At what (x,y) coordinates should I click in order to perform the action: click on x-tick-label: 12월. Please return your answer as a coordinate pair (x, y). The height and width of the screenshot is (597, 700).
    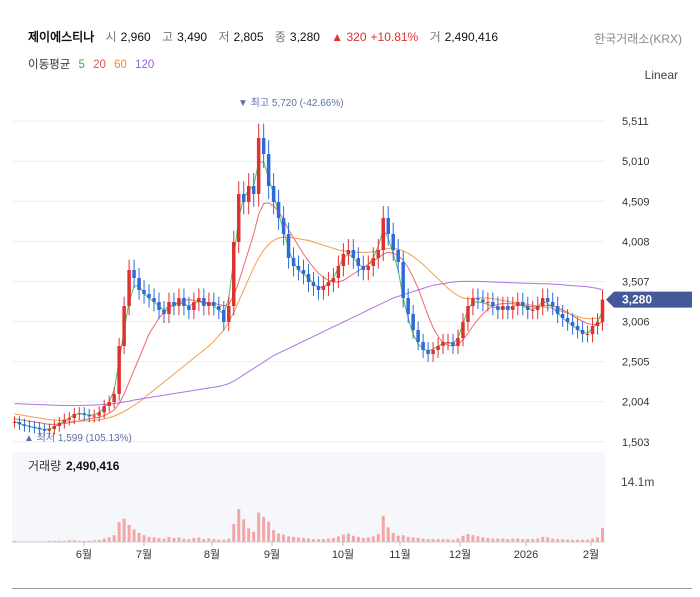
    Looking at the image, I should click on (460, 554).